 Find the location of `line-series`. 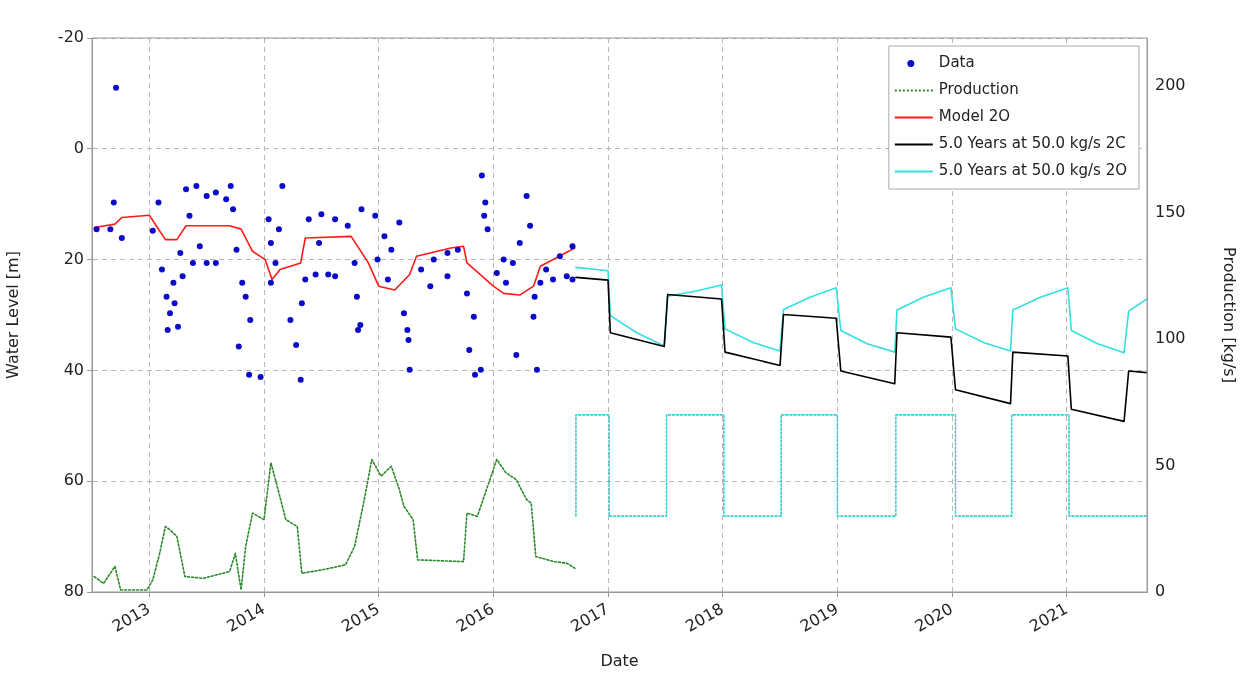

line-series is located at coordinates (334, 524).